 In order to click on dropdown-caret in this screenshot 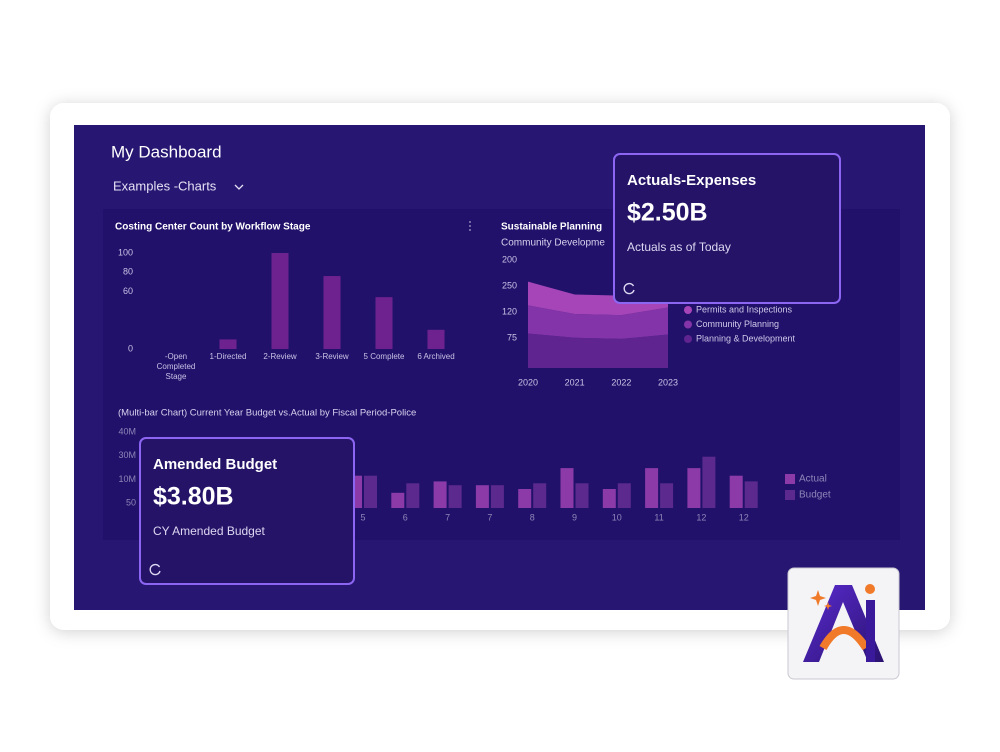, I will do `click(239, 187)`.